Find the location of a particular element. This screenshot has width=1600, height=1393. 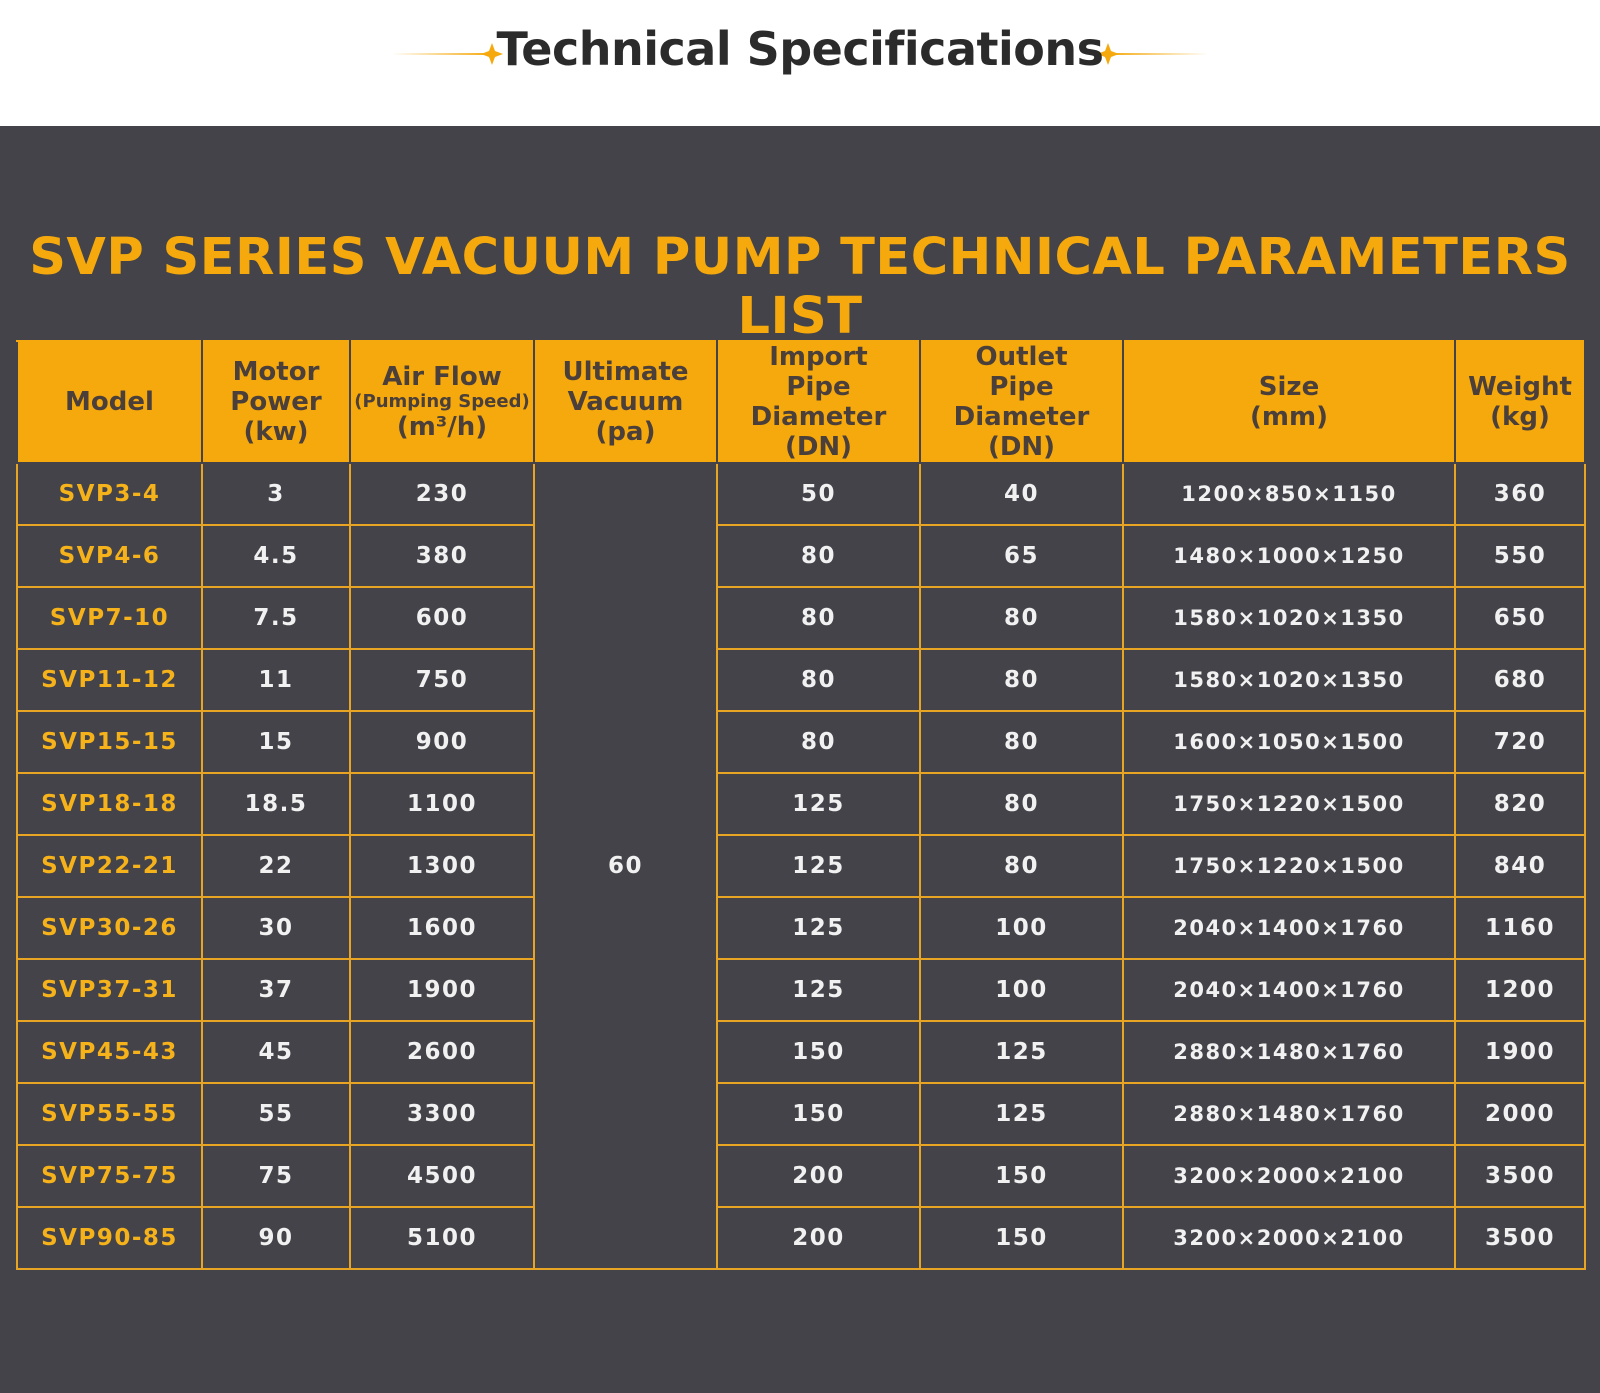

table-row: SVP37-31 37 1900 125 100 2040×1400×1760 1200 is located at coordinates (801, 990).